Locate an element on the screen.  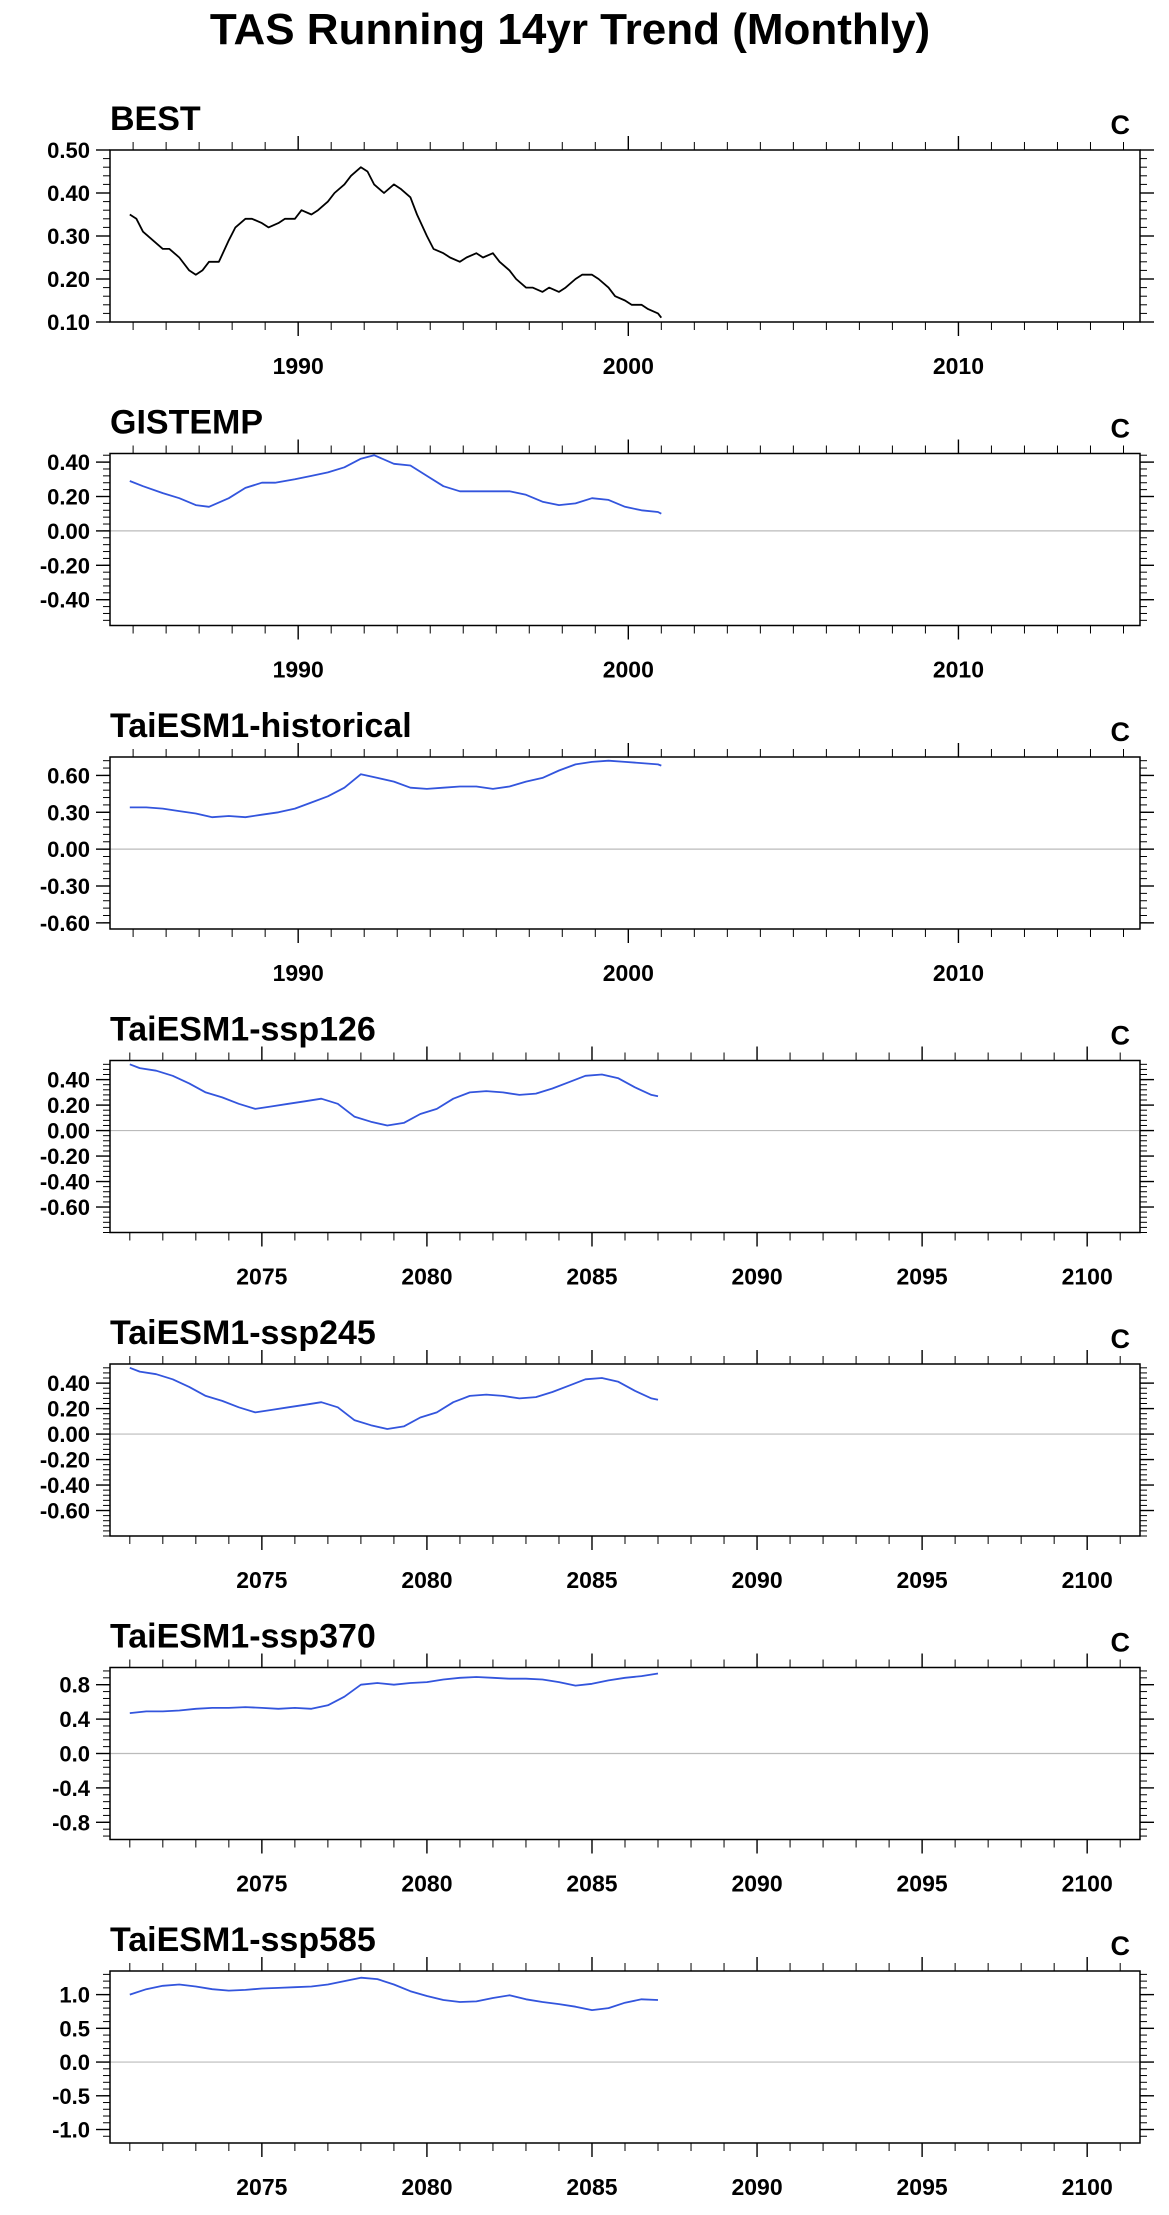
figure-title: TAS Running 14yr Trend (Monthly) is located at coordinates (570, 29).